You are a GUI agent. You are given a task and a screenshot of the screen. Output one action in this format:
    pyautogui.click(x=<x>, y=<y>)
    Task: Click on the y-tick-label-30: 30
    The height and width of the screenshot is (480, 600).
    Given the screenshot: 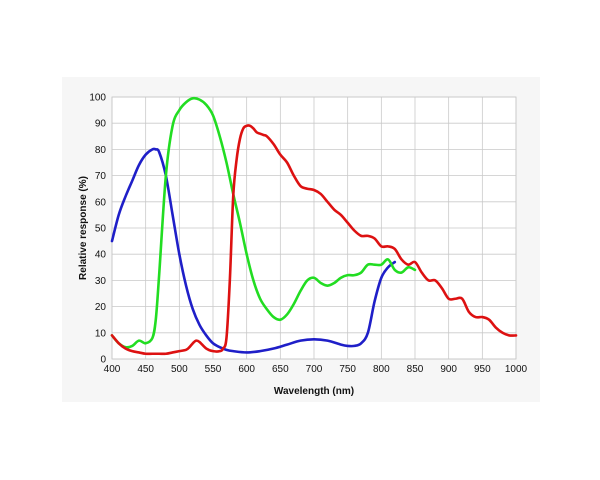 What is the action you would take?
    pyautogui.click(x=101, y=281)
    